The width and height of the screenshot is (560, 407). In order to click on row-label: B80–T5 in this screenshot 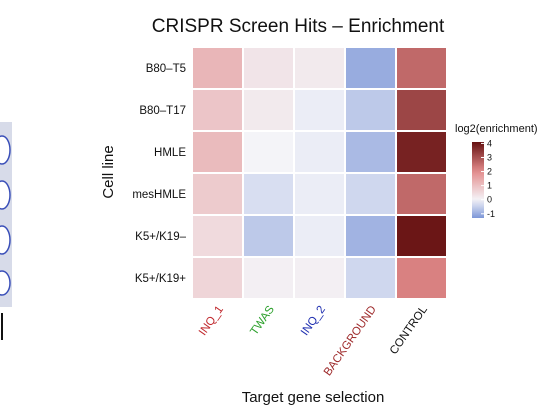, I will do `click(166, 69)`.